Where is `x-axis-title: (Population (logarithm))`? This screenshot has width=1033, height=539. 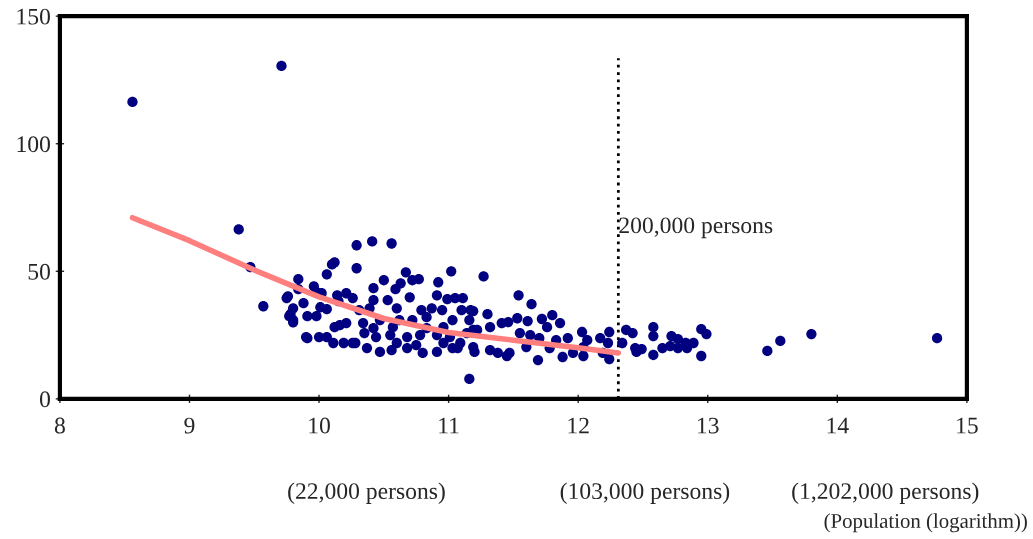
x-axis-title: (Population (logarithm)) is located at coordinates (925, 523).